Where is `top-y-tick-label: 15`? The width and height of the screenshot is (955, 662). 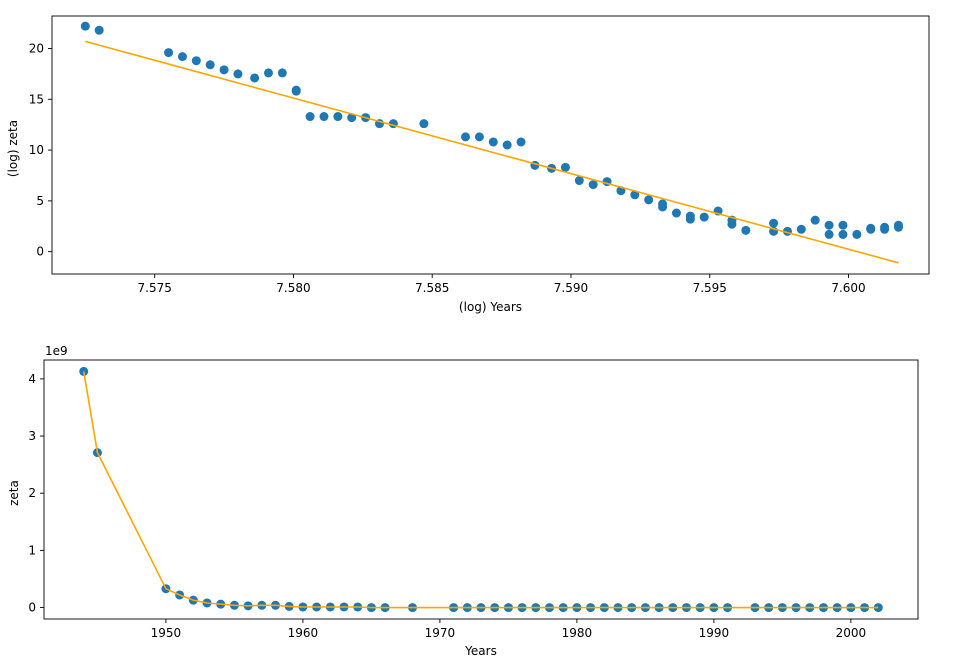 top-y-tick-label: 15 is located at coordinates (36, 99).